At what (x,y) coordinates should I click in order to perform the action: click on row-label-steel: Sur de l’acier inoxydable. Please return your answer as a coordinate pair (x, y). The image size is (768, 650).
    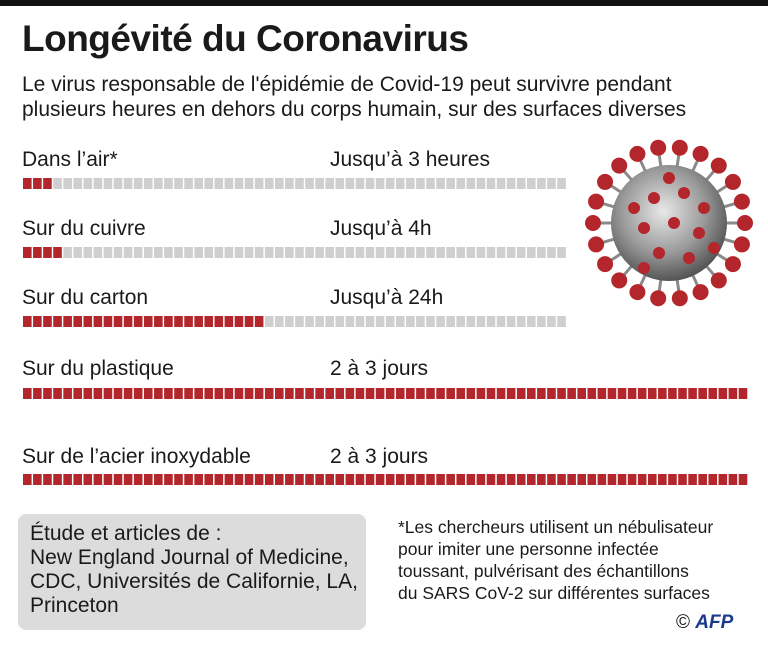
    Looking at the image, I should click on (136, 456).